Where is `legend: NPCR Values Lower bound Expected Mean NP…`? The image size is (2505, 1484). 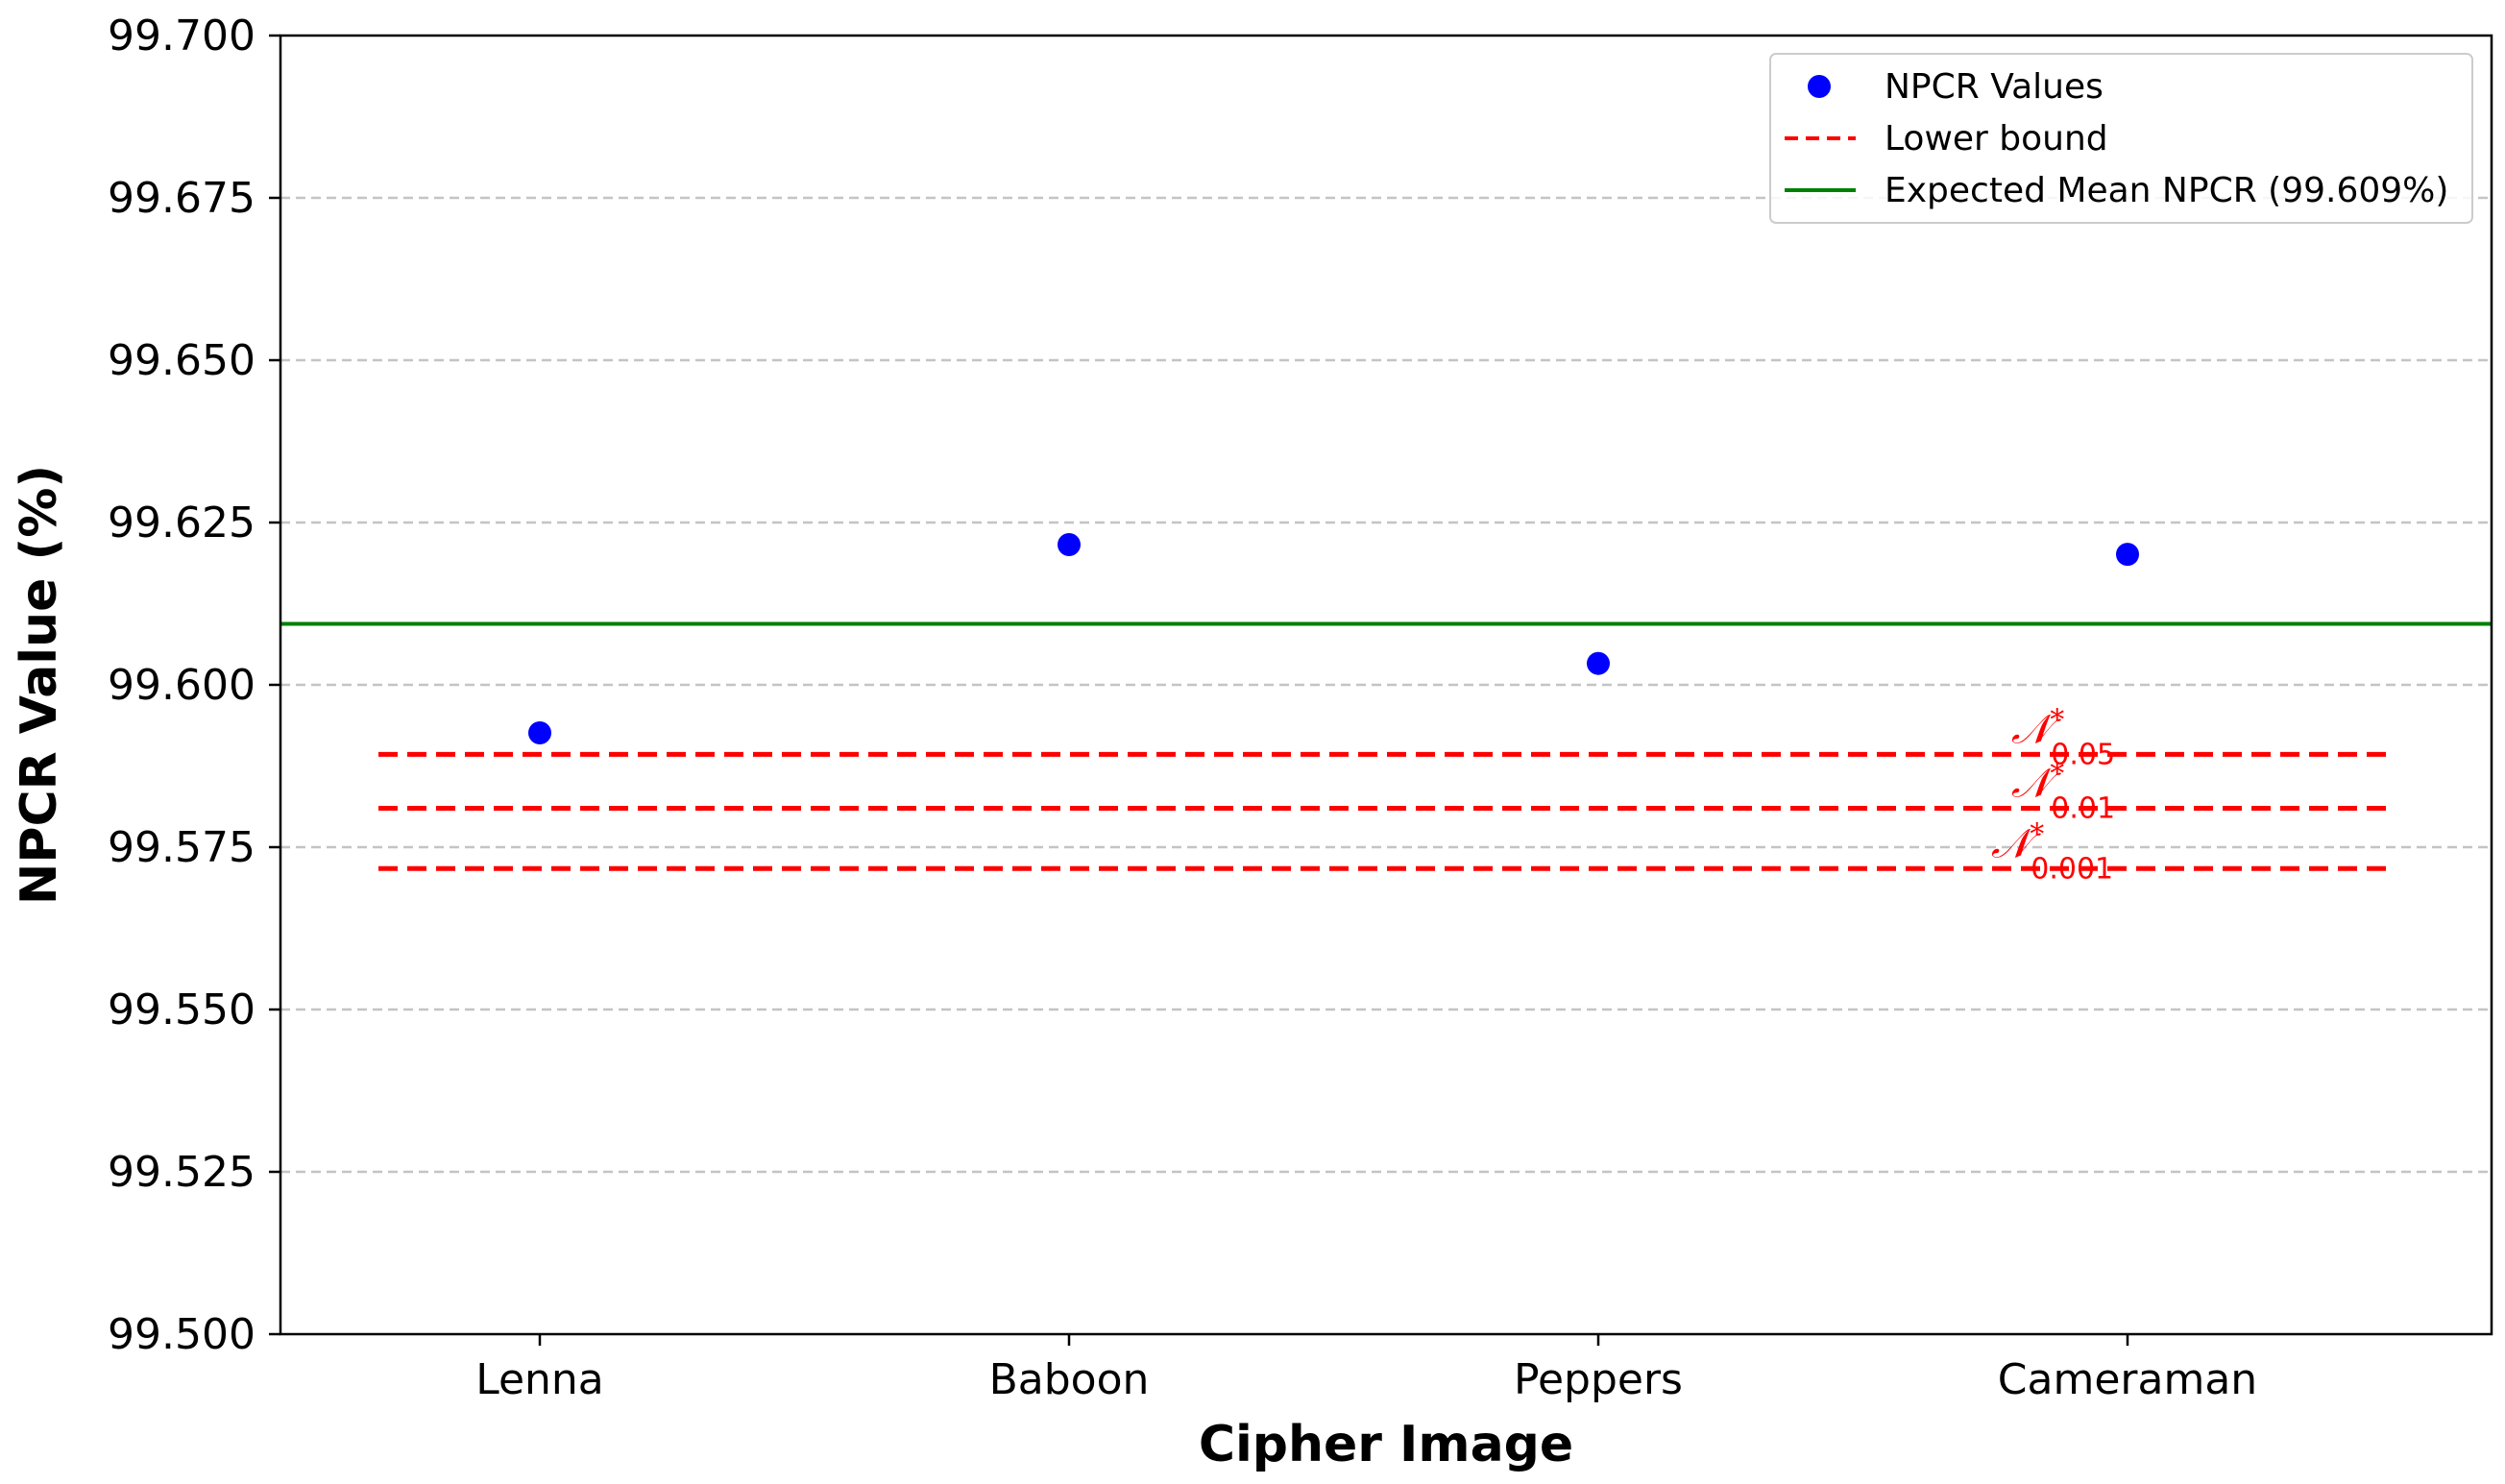 legend: NPCR Values Lower bound Expected Mean NP… is located at coordinates (2121, 138).